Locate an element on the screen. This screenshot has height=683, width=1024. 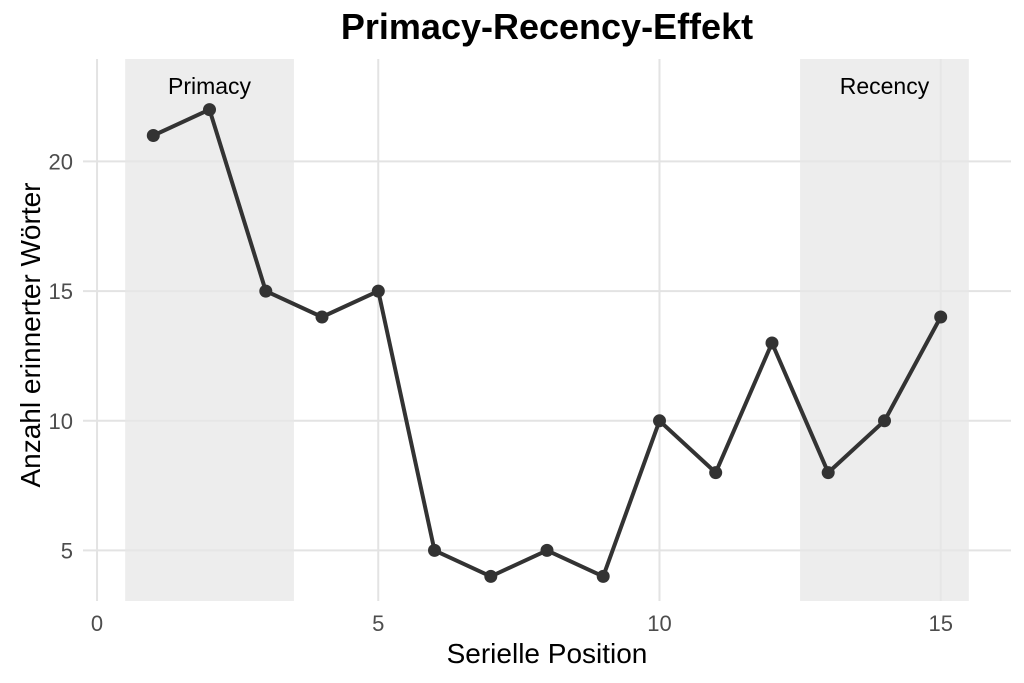
y-tick-label-15: 15 is located at coordinates (61, 291).